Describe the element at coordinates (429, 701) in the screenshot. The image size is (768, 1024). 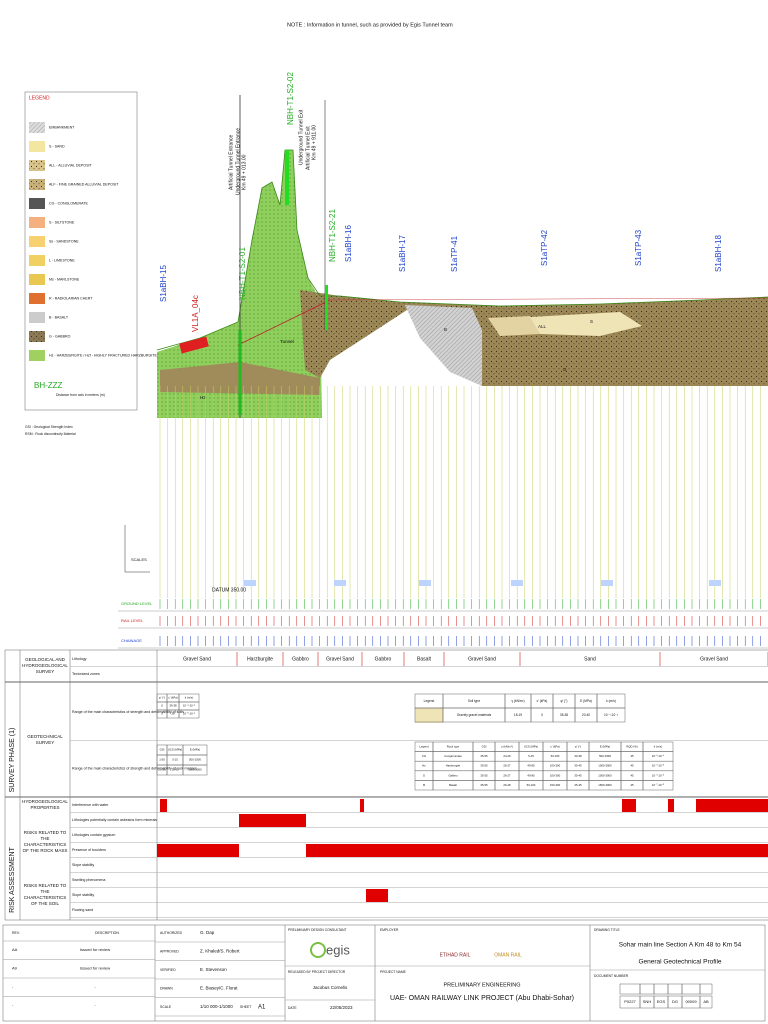
I see `table-cell: Legend` at that location.